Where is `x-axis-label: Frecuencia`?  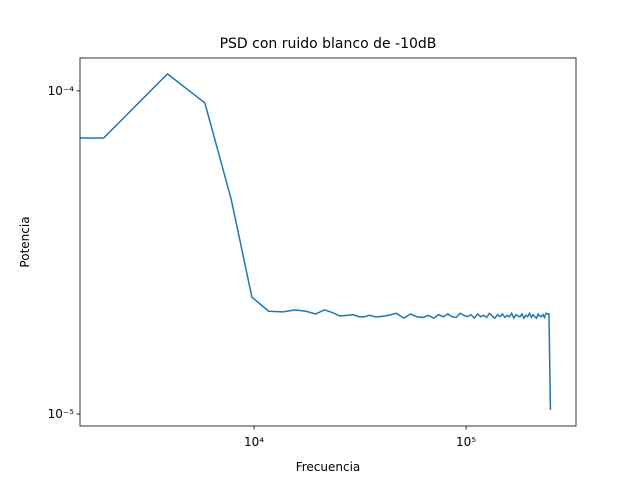
x-axis-label: Frecuencia is located at coordinates (328, 467).